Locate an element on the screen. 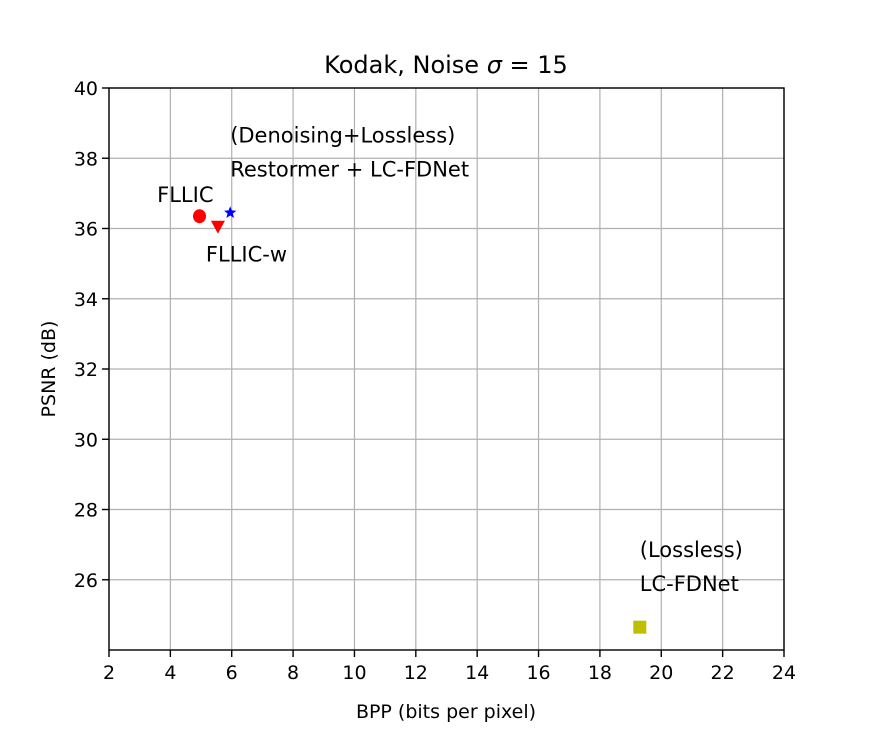 The width and height of the screenshot is (872, 730). x-tick-label: 24 is located at coordinates (784, 673).